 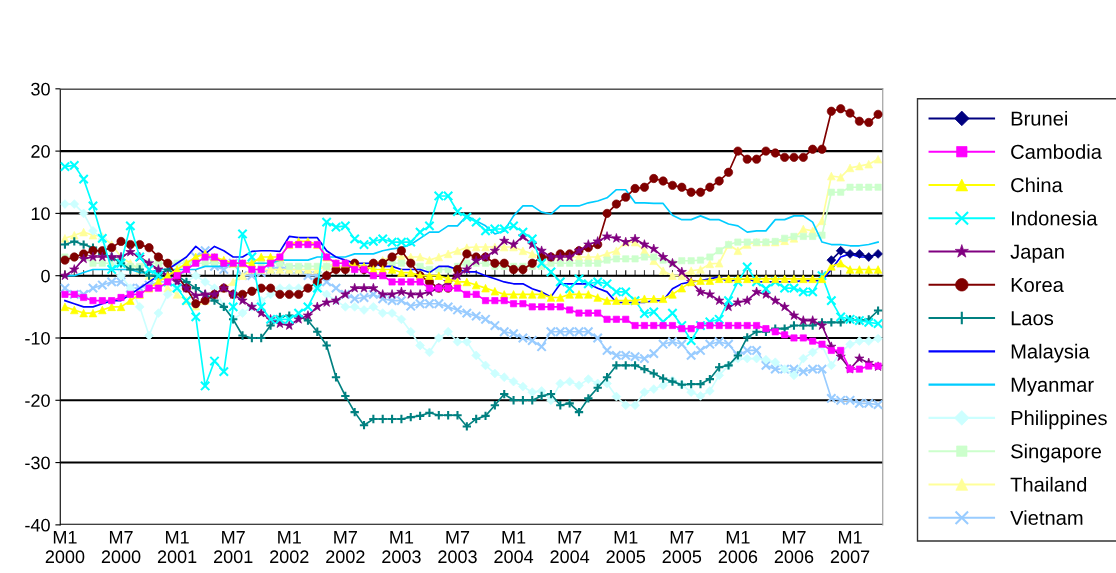 I want to click on x-tick-label: M1 2000, so click(x=65, y=547).